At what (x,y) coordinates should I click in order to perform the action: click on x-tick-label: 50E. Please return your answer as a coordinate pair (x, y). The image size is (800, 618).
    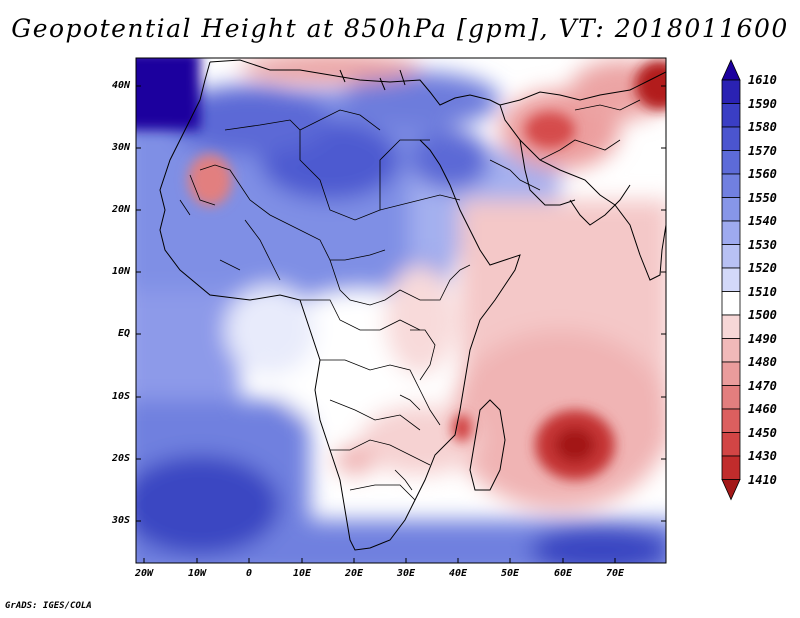
    Looking at the image, I should click on (510, 573).